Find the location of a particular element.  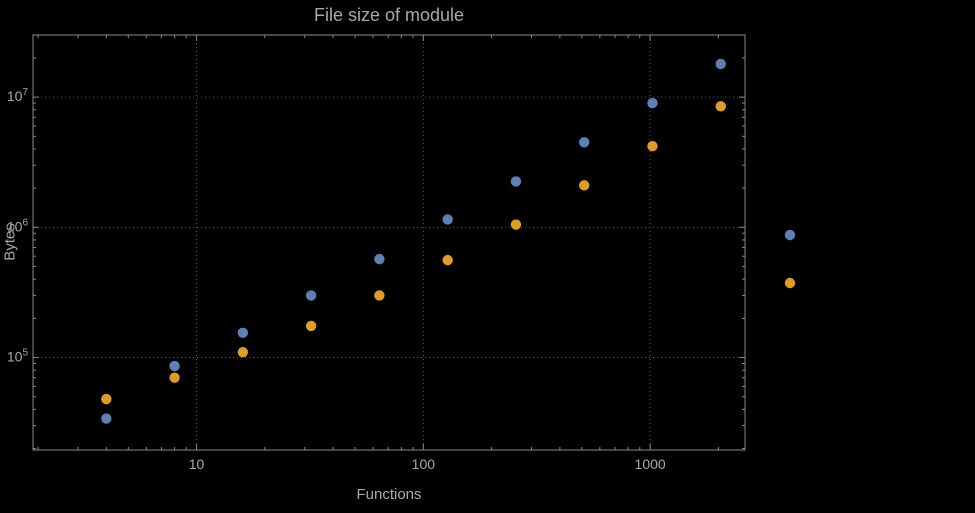

x-tick-label: 10 is located at coordinates (197, 464).